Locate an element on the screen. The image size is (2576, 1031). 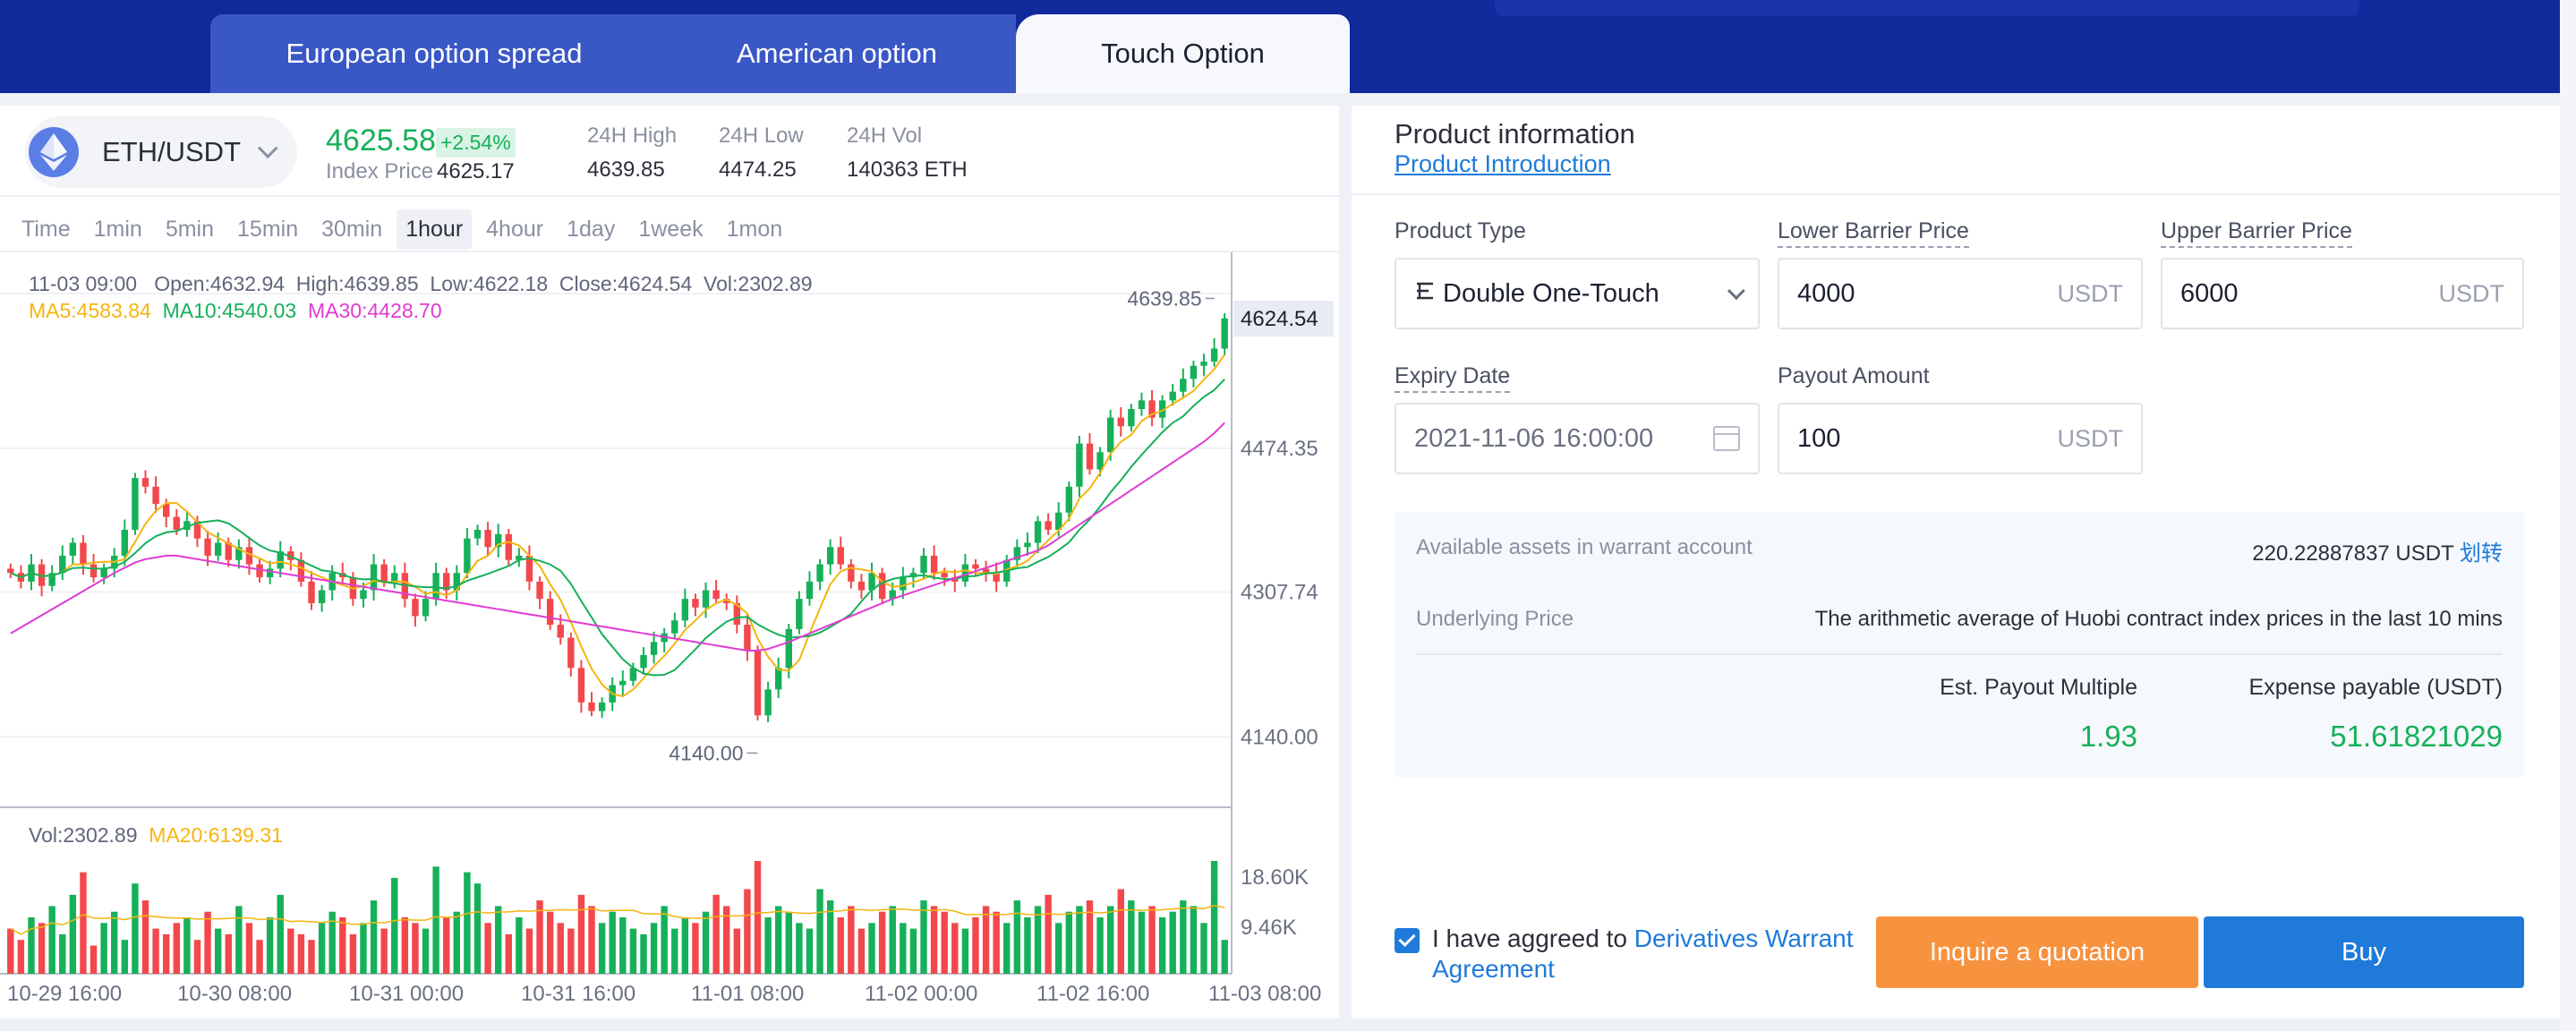
transfer-link: 划转 is located at coordinates (2481, 553).